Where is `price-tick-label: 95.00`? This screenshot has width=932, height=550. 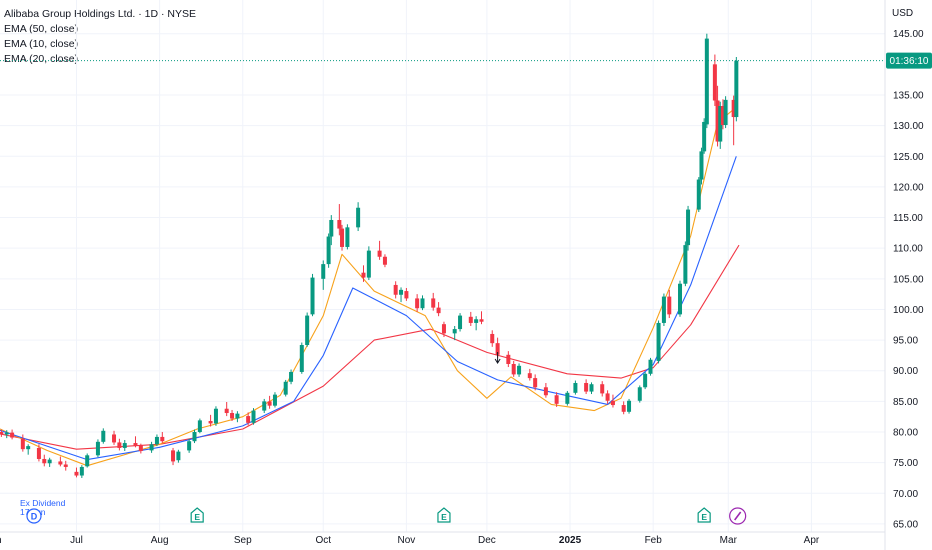 price-tick-label: 95.00 is located at coordinates (905, 341).